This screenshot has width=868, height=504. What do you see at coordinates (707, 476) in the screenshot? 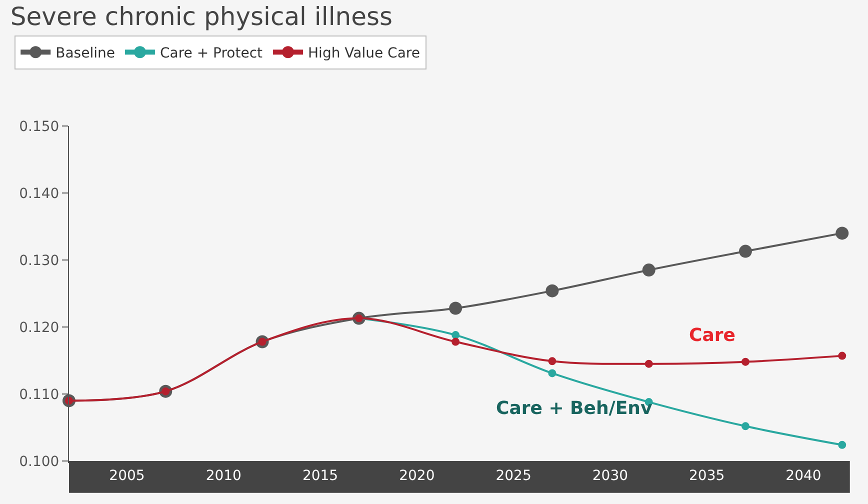
I see `x-tick-label: 2035` at bounding box center [707, 476].